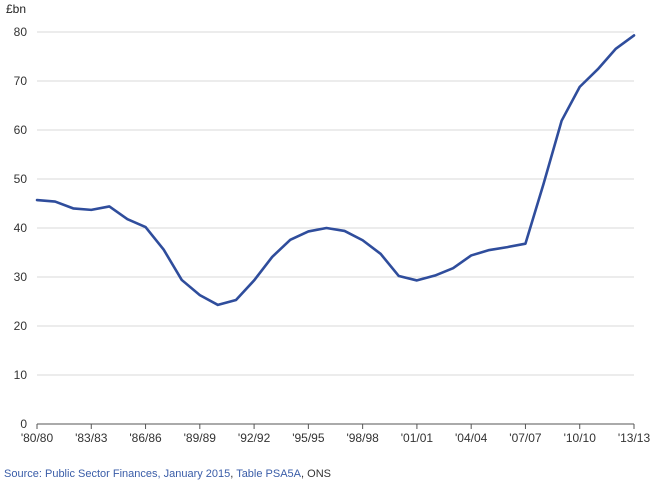  Describe the element at coordinates (525, 438) in the screenshot. I see `x-tick-label: '07/07` at that location.